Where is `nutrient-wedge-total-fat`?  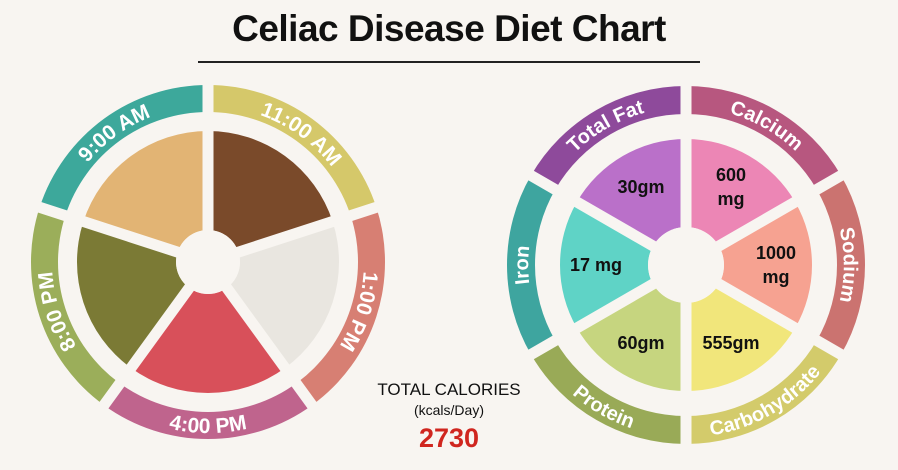
nutrient-wedge-total-fat is located at coordinates (631, 192).